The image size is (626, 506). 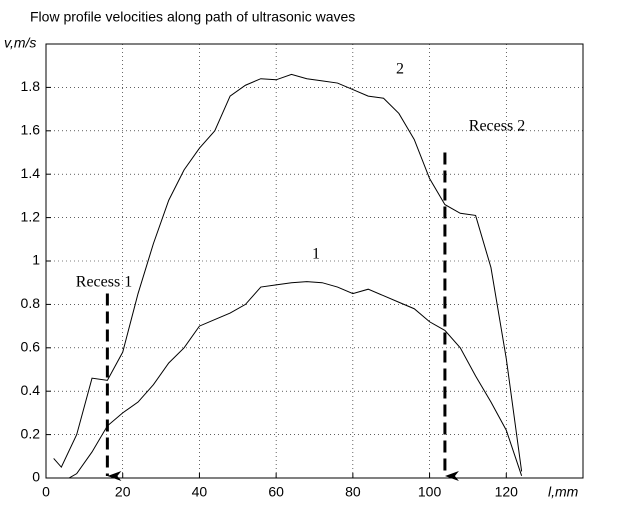 I want to click on x-tick-label: 60, so click(x=276, y=492).